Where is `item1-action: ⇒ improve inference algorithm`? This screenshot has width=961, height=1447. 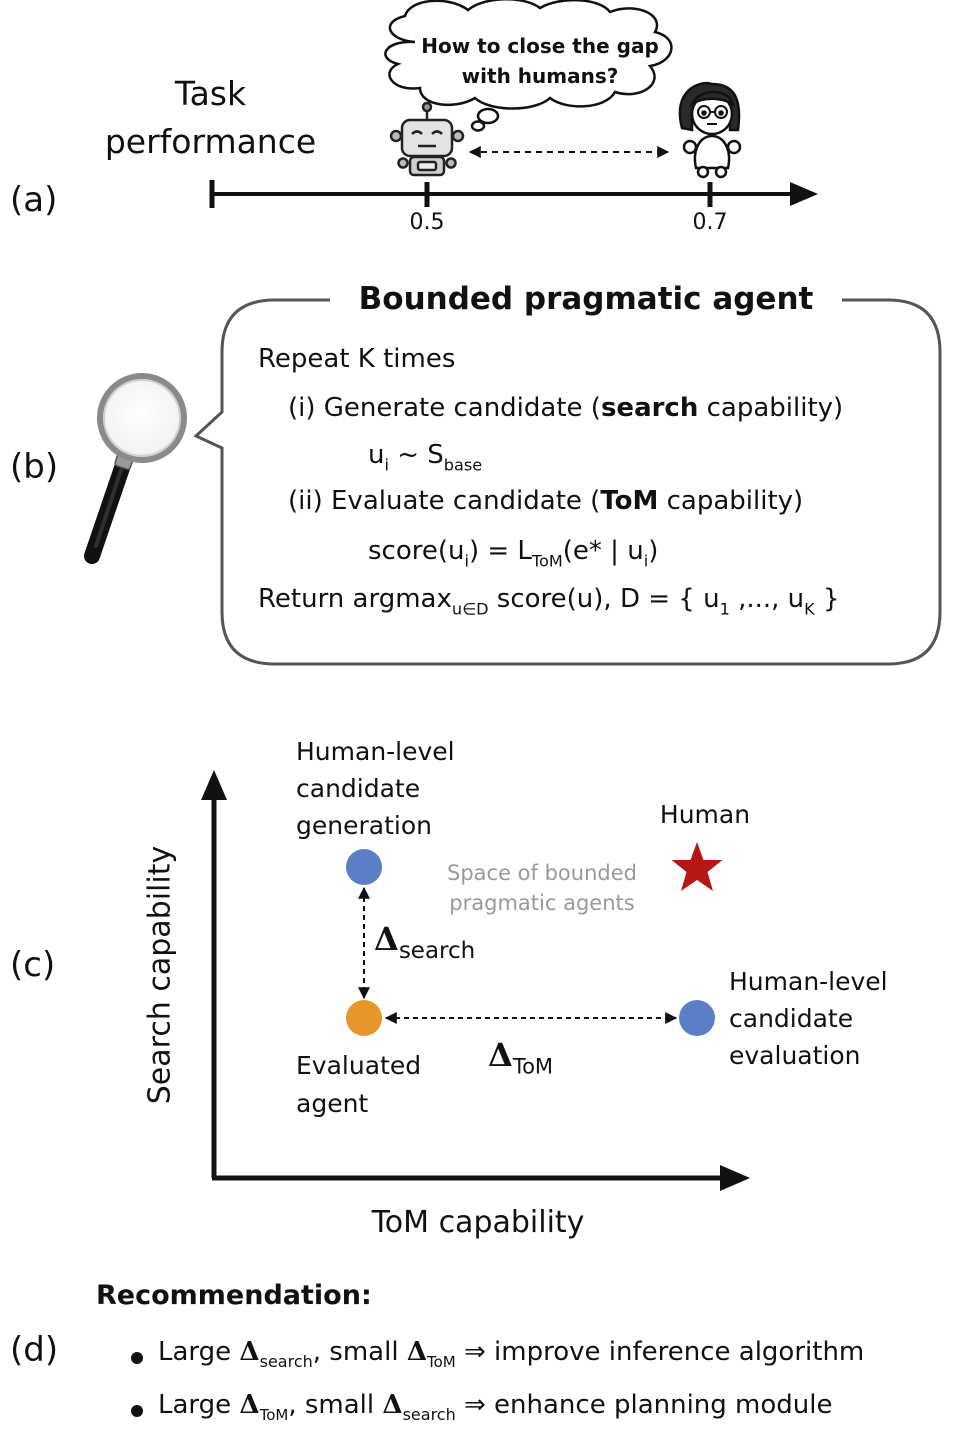 item1-action: ⇒ improve inference algorithm is located at coordinates (660, 1352).